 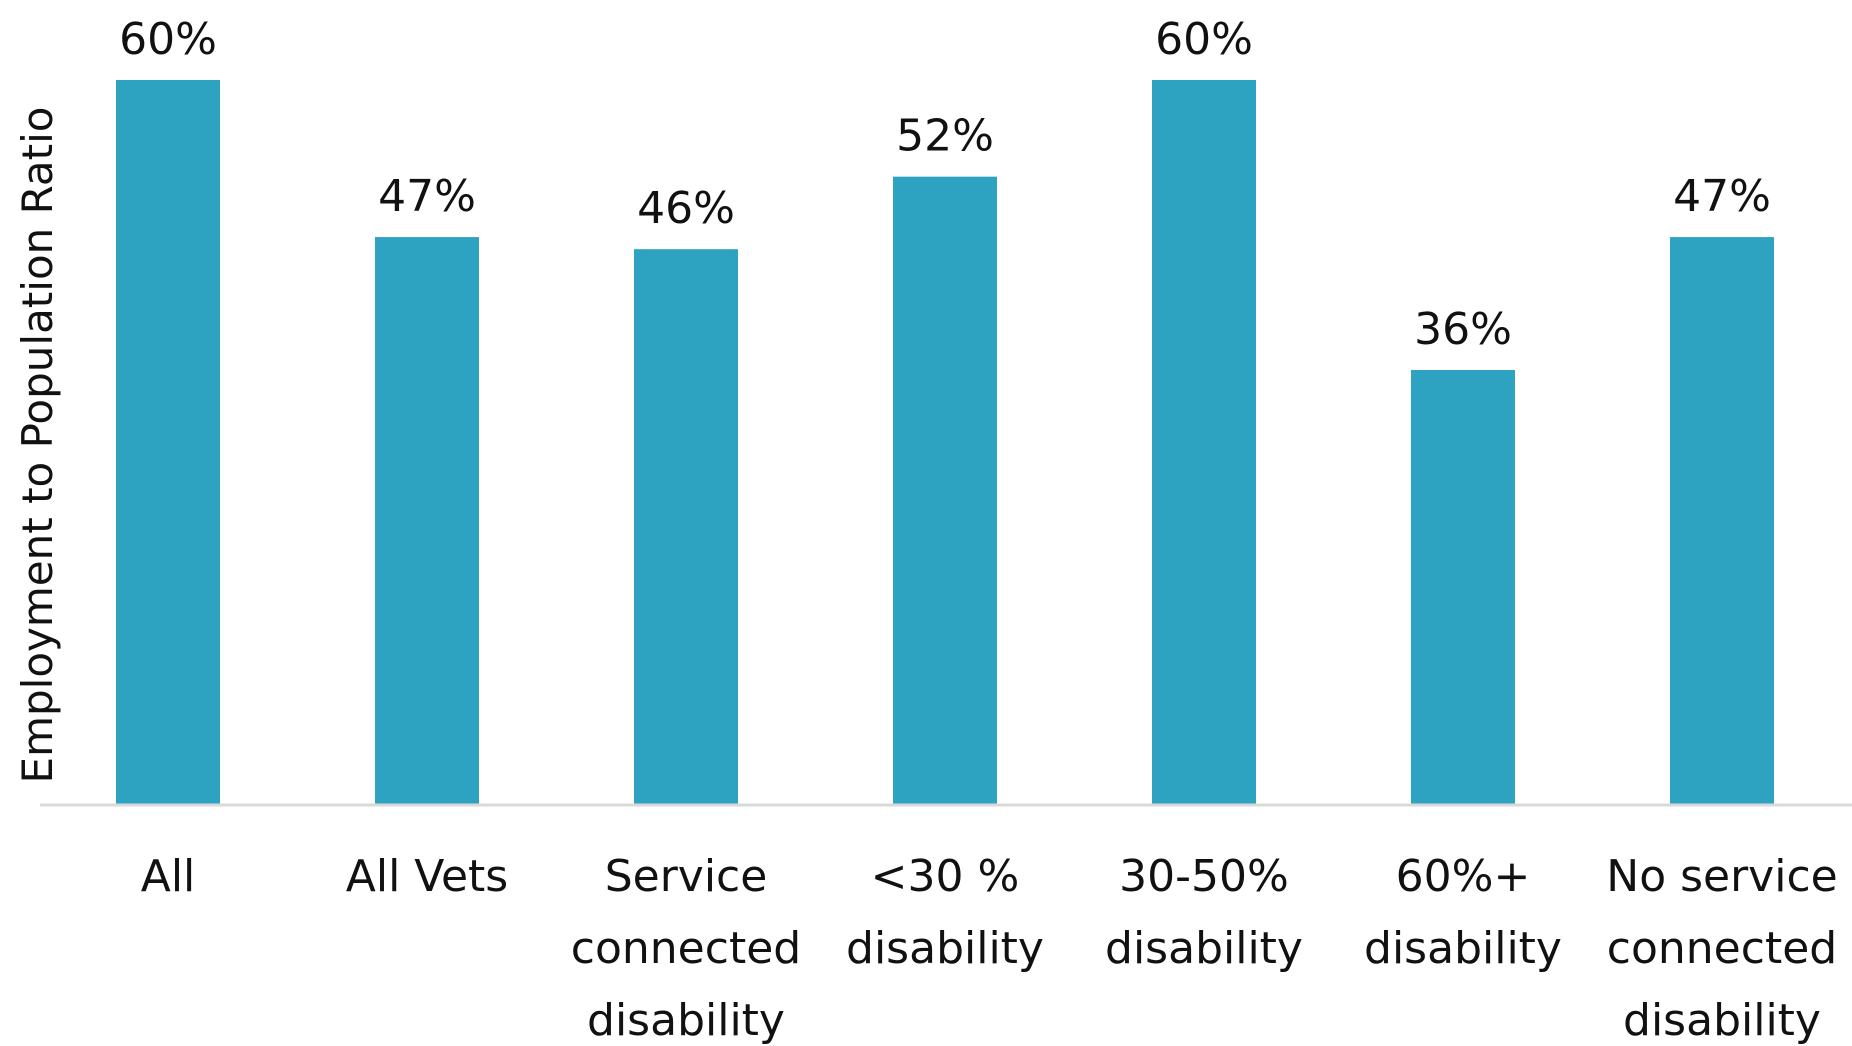 What do you see at coordinates (1463, 329) in the screenshot?
I see `data-label: 36%` at bounding box center [1463, 329].